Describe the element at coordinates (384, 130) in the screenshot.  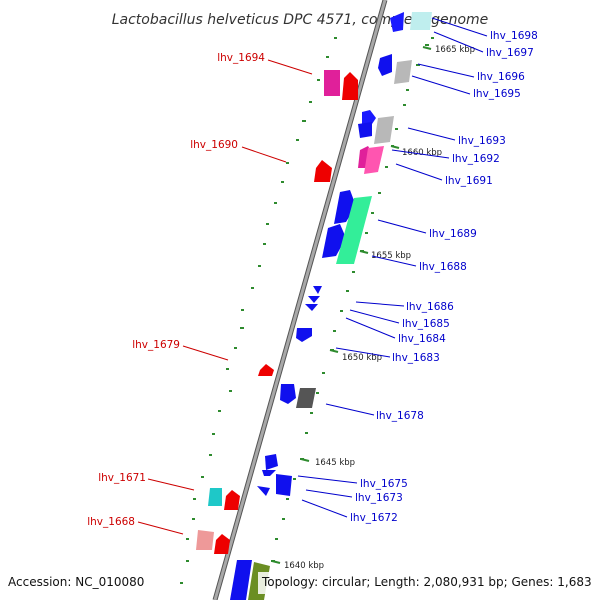
I see `gene-lhv_1693c` at that location.